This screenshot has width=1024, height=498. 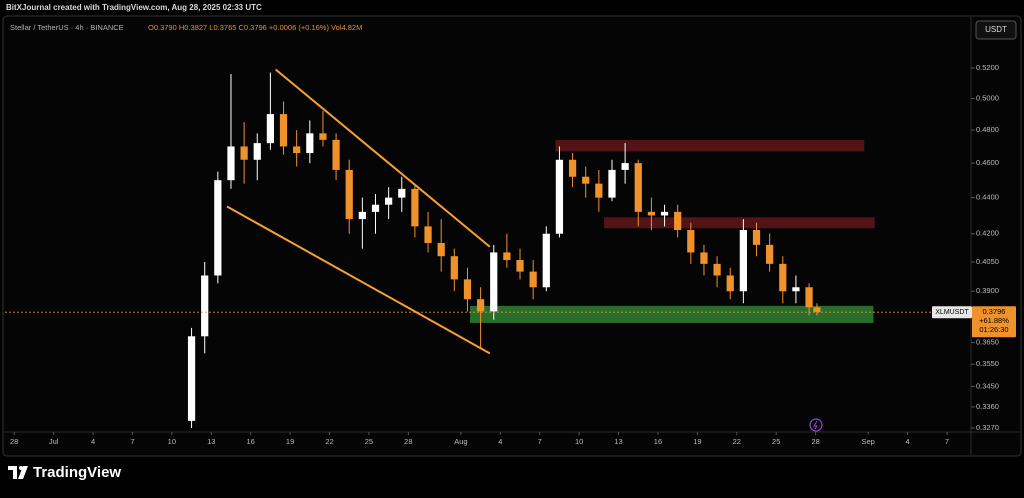 What do you see at coordinates (54, 441) in the screenshot?
I see `x-tick-label: Jul` at bounding box center [54, 441].